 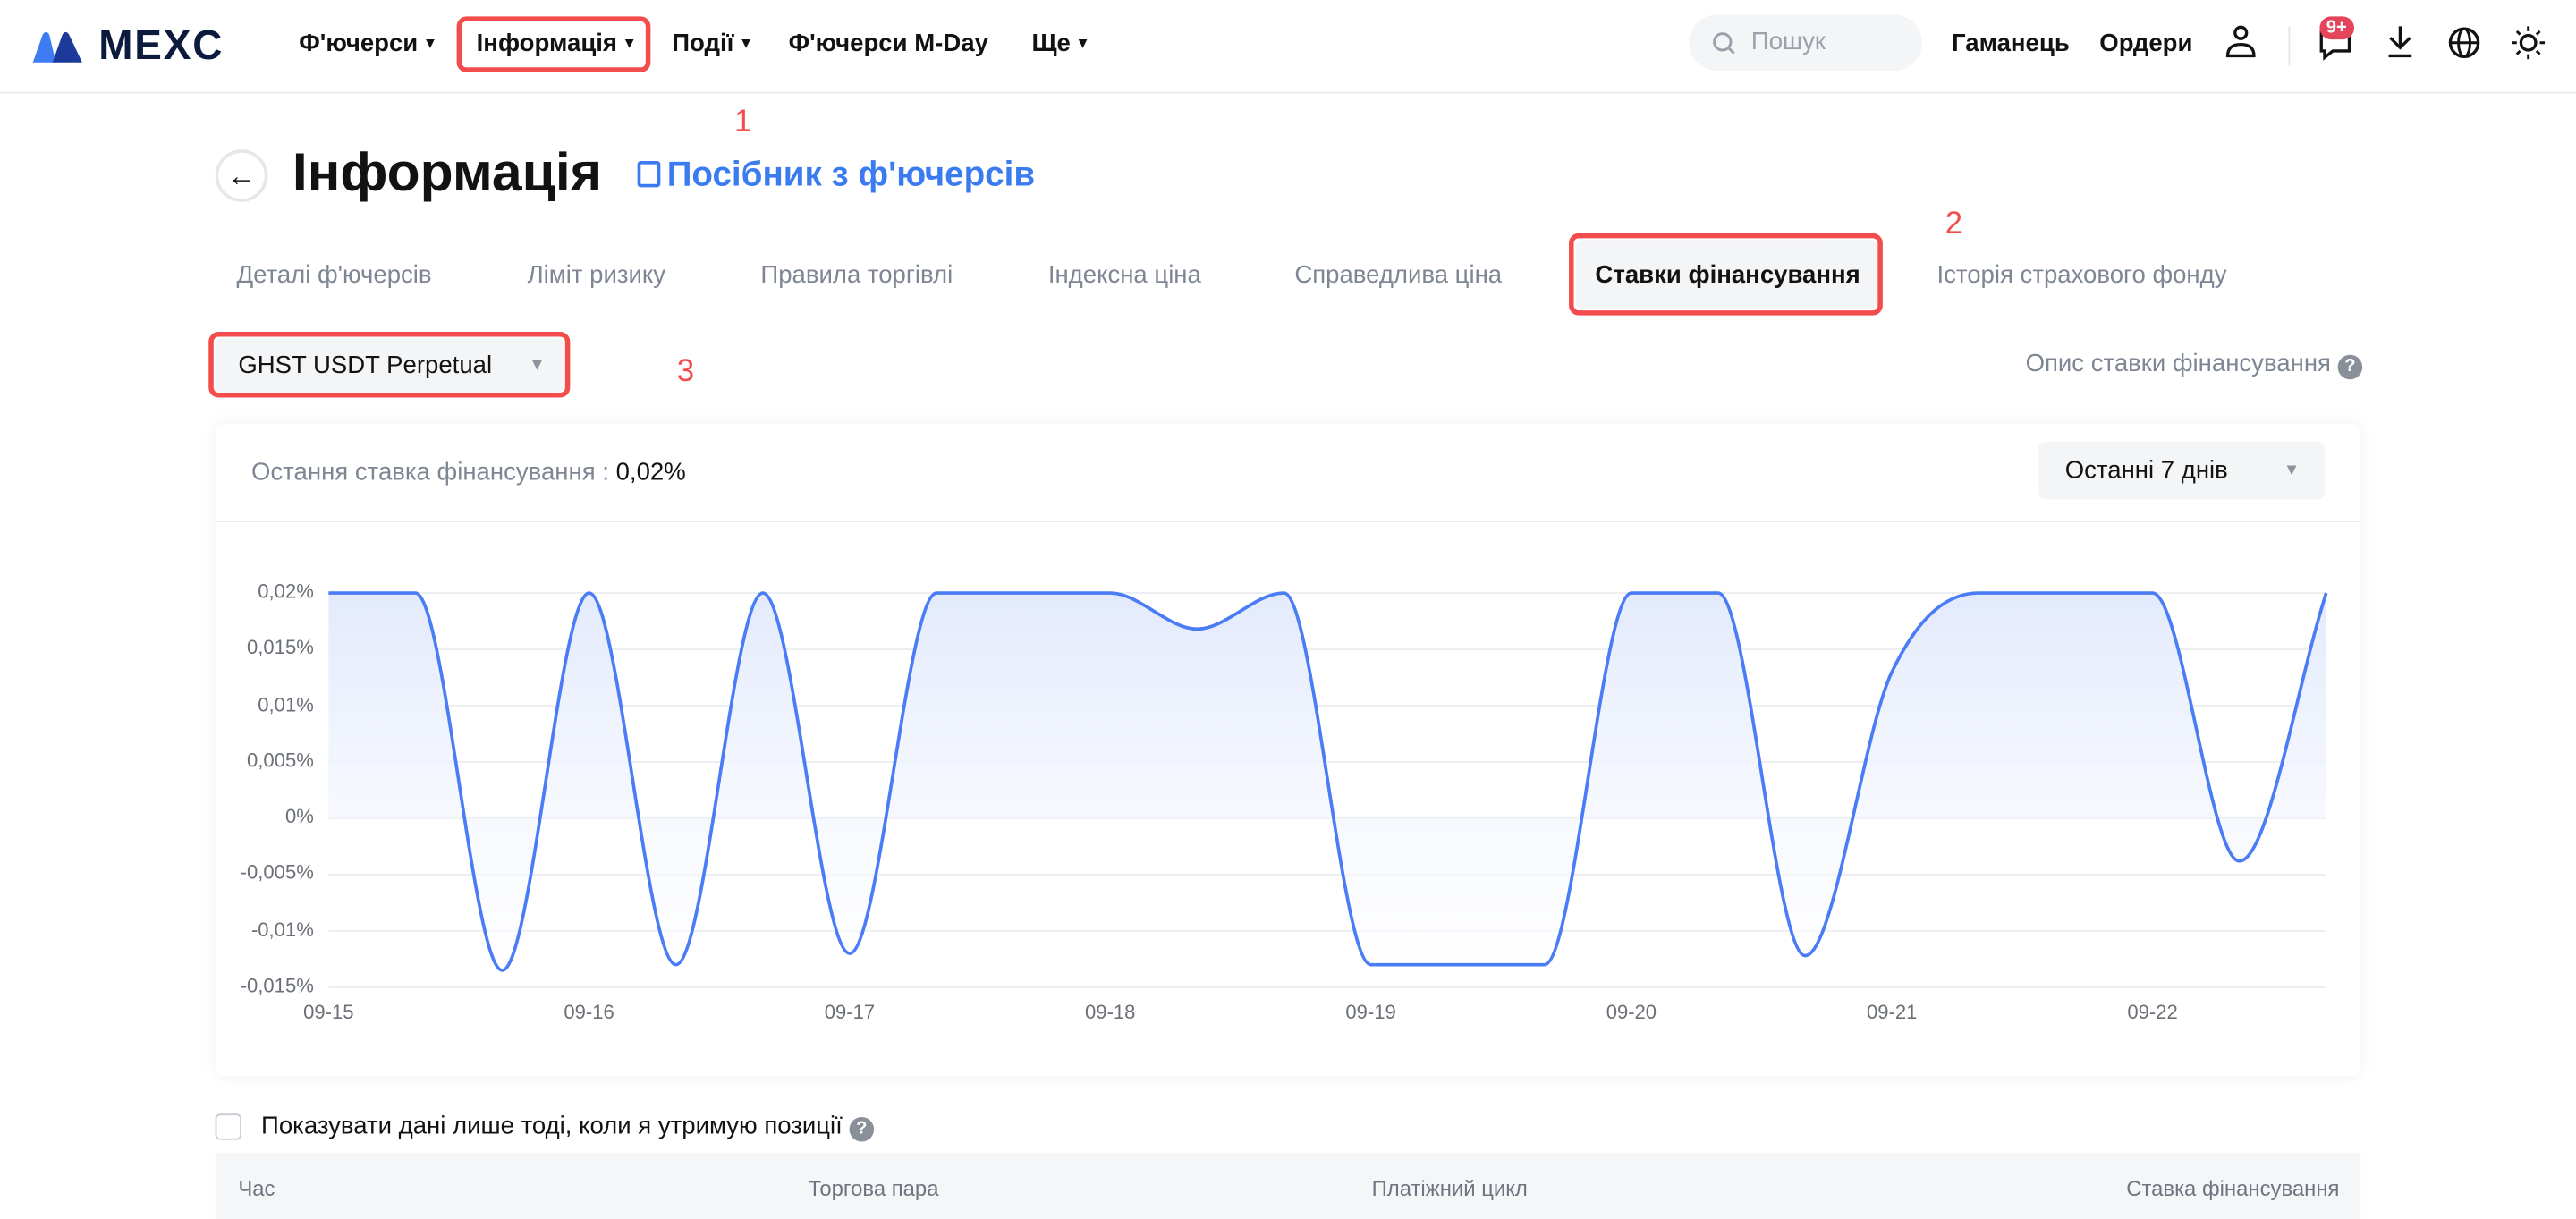 I want to click on y-tick-label: 0,005%, so click(x=265, y=760).